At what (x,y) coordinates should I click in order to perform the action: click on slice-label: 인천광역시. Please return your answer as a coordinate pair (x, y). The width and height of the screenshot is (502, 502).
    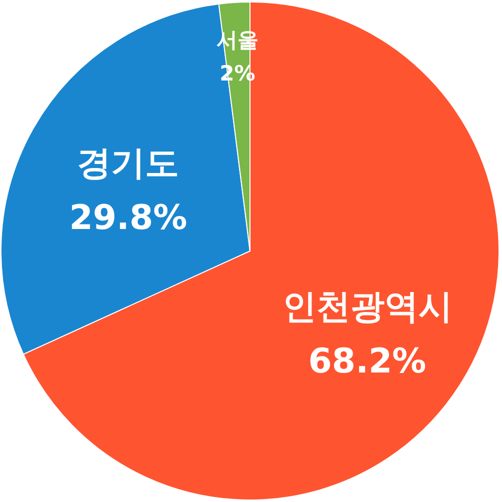
    Looking at the image, I should click on (367, 306).